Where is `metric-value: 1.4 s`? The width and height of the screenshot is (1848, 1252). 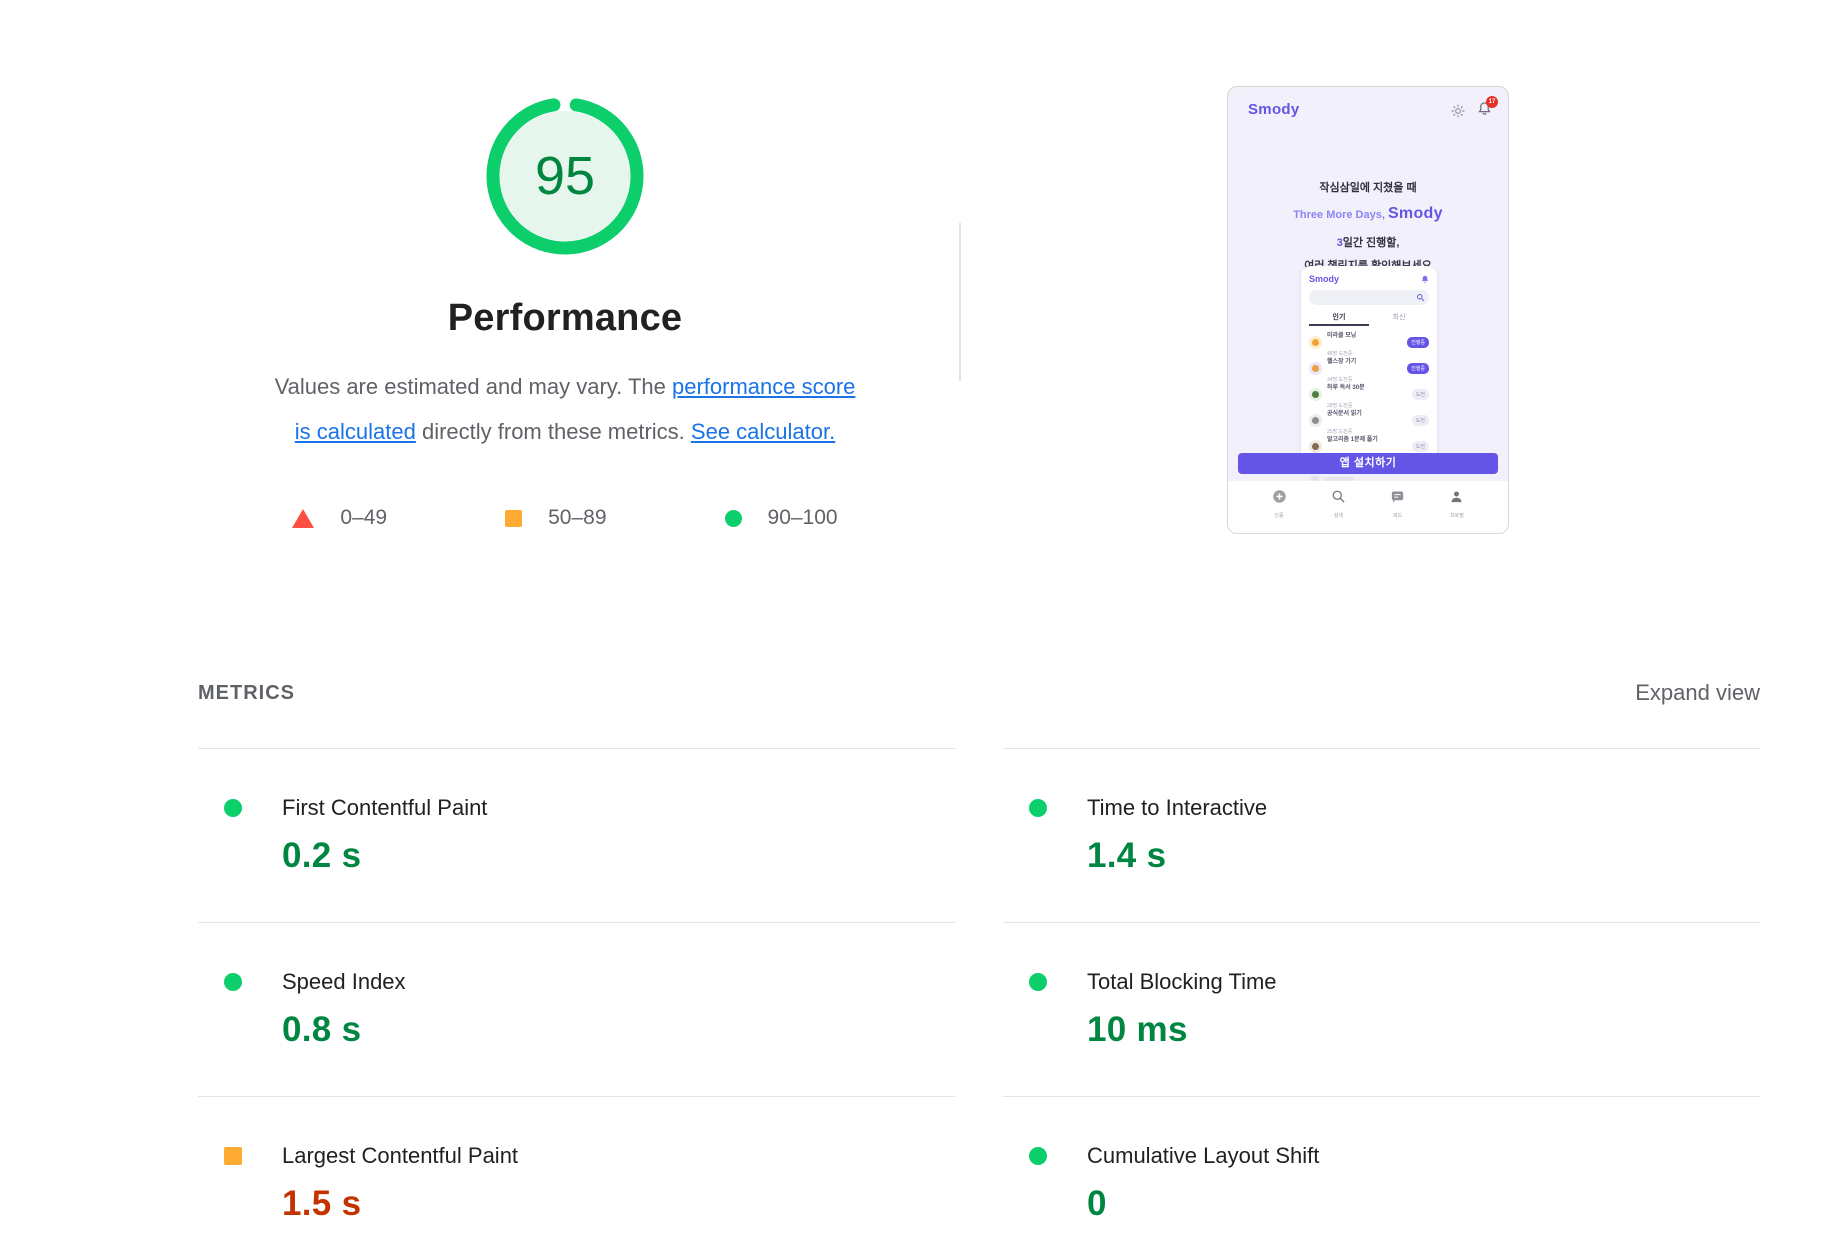 metric-value: 1.4 s is located at coordinates (1127, 855).